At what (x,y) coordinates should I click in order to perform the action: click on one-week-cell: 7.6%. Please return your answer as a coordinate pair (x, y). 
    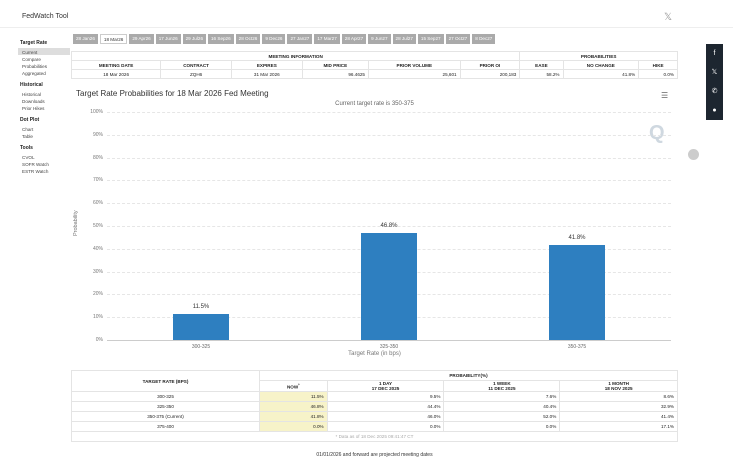
    Looking at the image, I should click on (502, 396).